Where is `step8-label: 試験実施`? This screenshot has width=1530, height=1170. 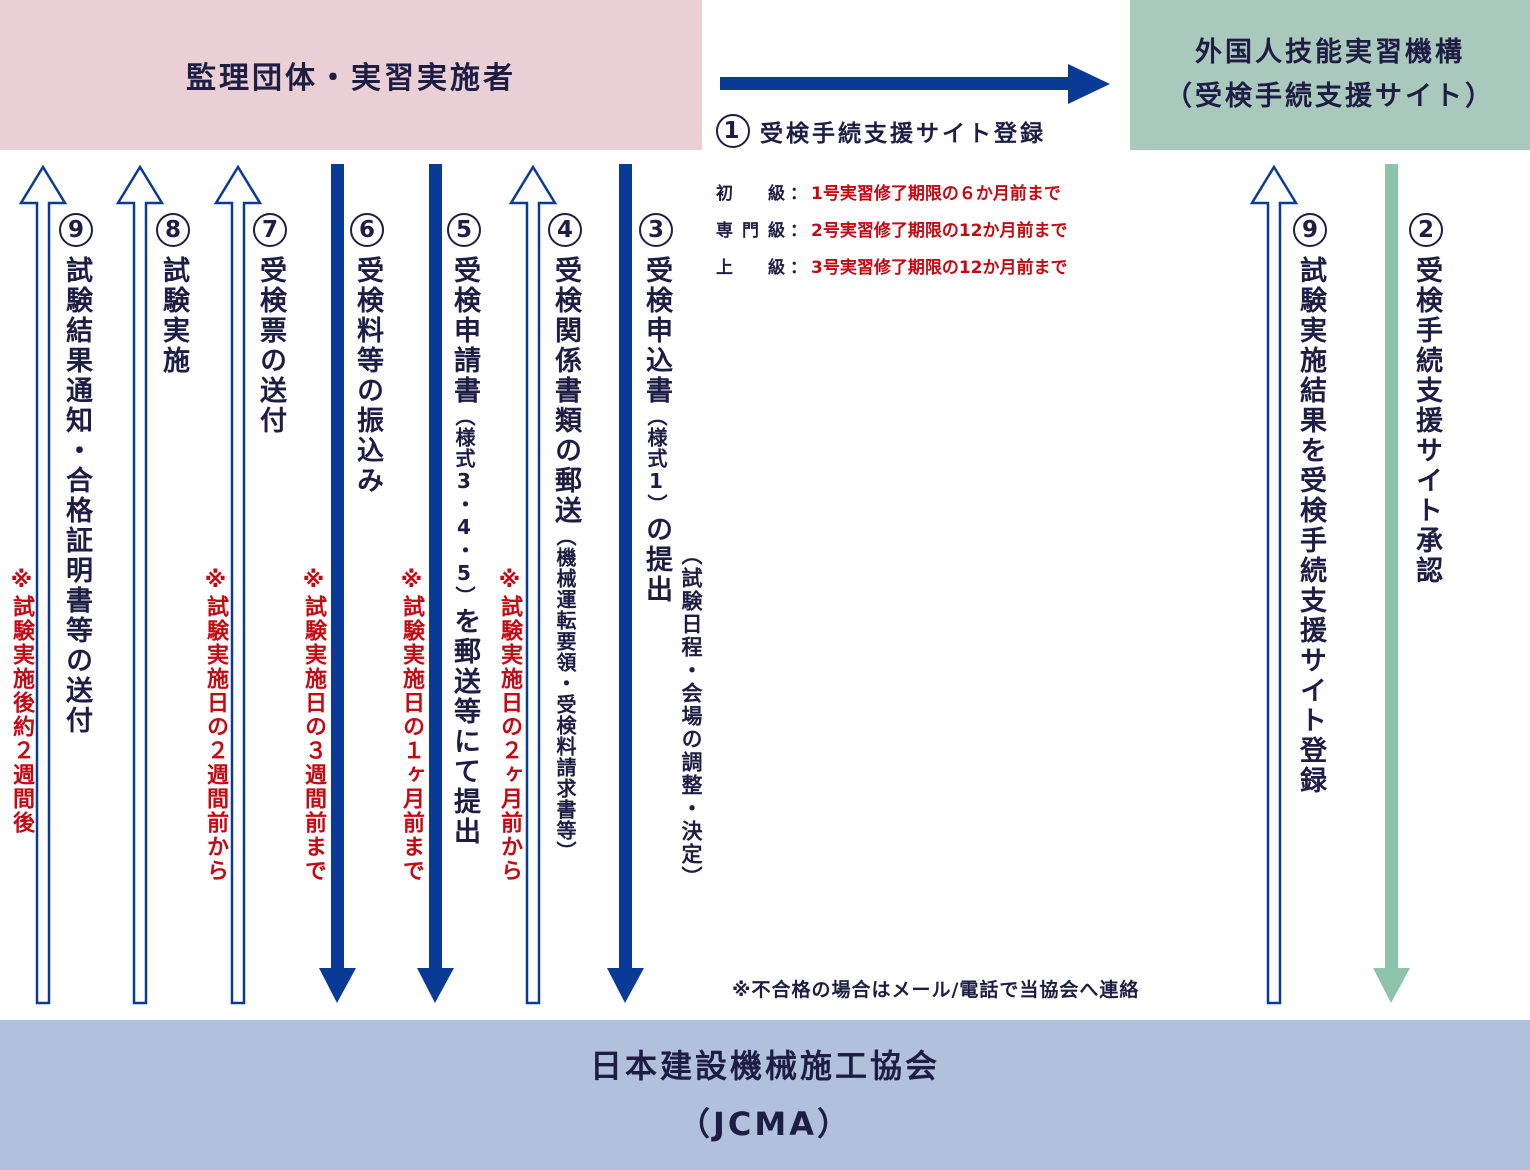
step8-label: 試験実施 is located at coordinates (173, 316).